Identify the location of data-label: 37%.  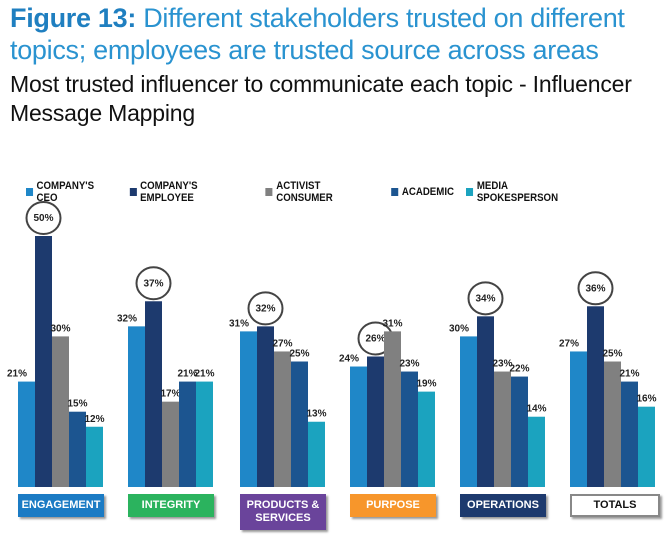
(153, 283).